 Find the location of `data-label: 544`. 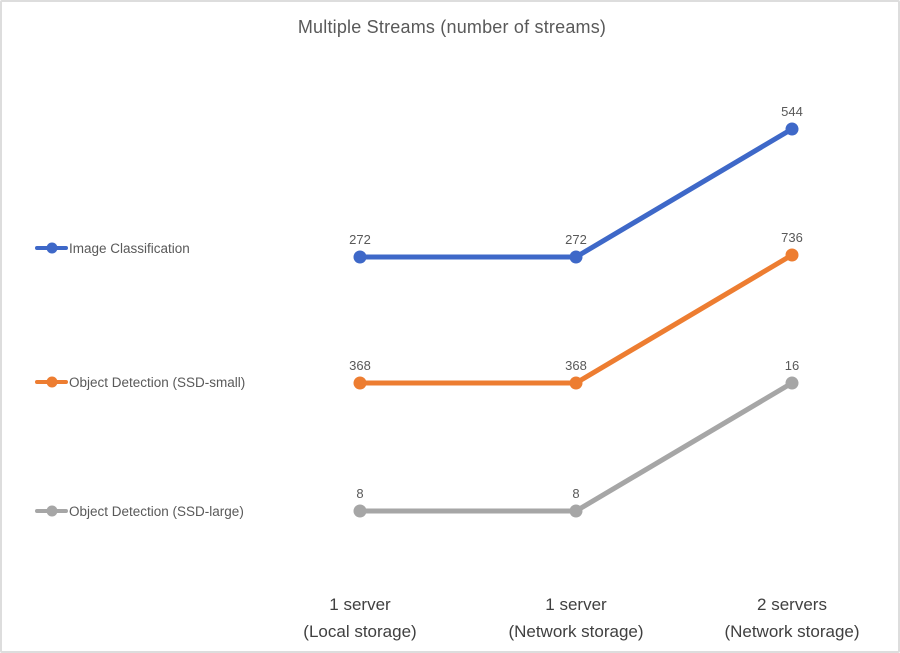

data-label: 544 is located at coordinates (792, 111).